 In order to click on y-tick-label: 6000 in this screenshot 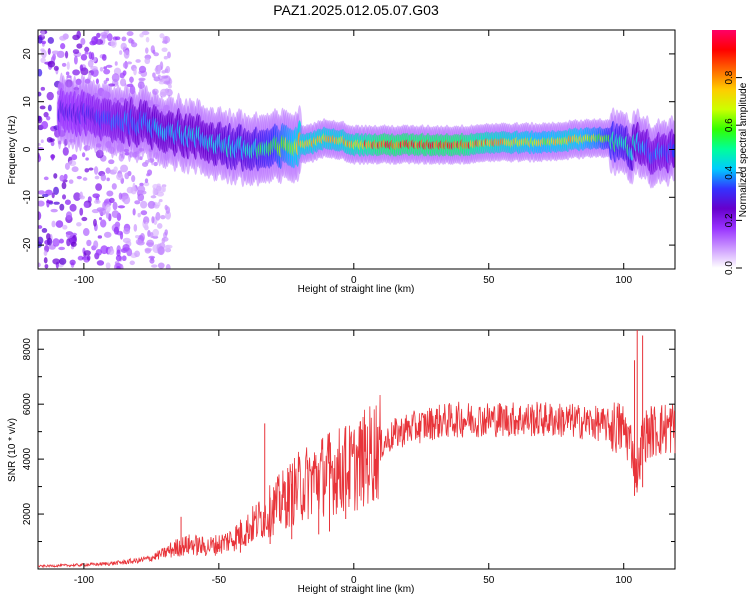, I will do `click(27, 404)`.